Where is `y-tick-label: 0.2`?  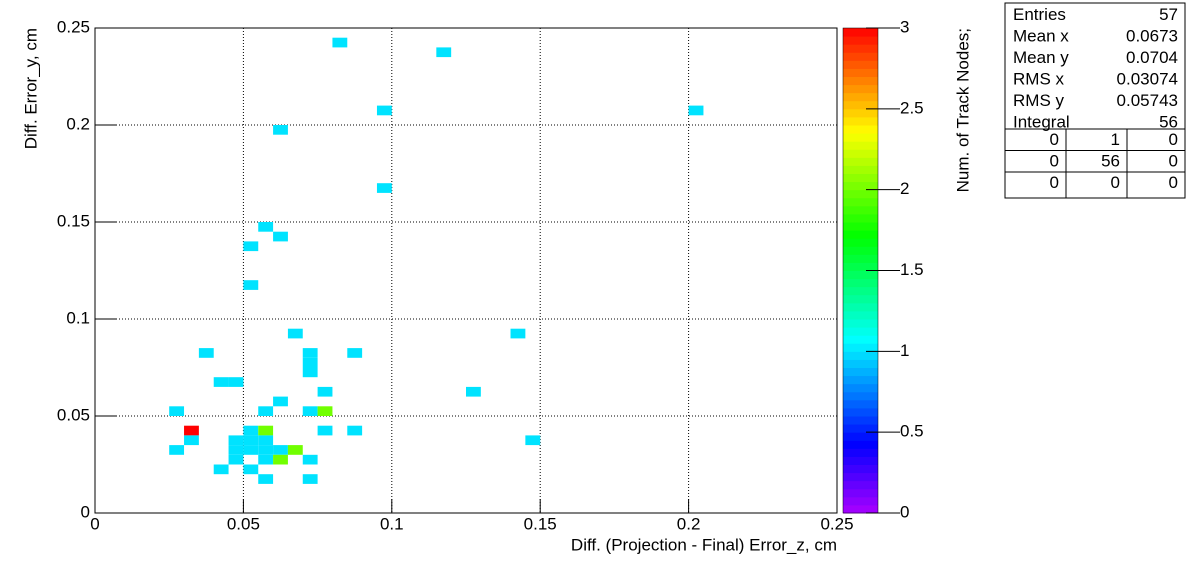
y-tick-label: 0.2 is located at coordinates (78, 123).